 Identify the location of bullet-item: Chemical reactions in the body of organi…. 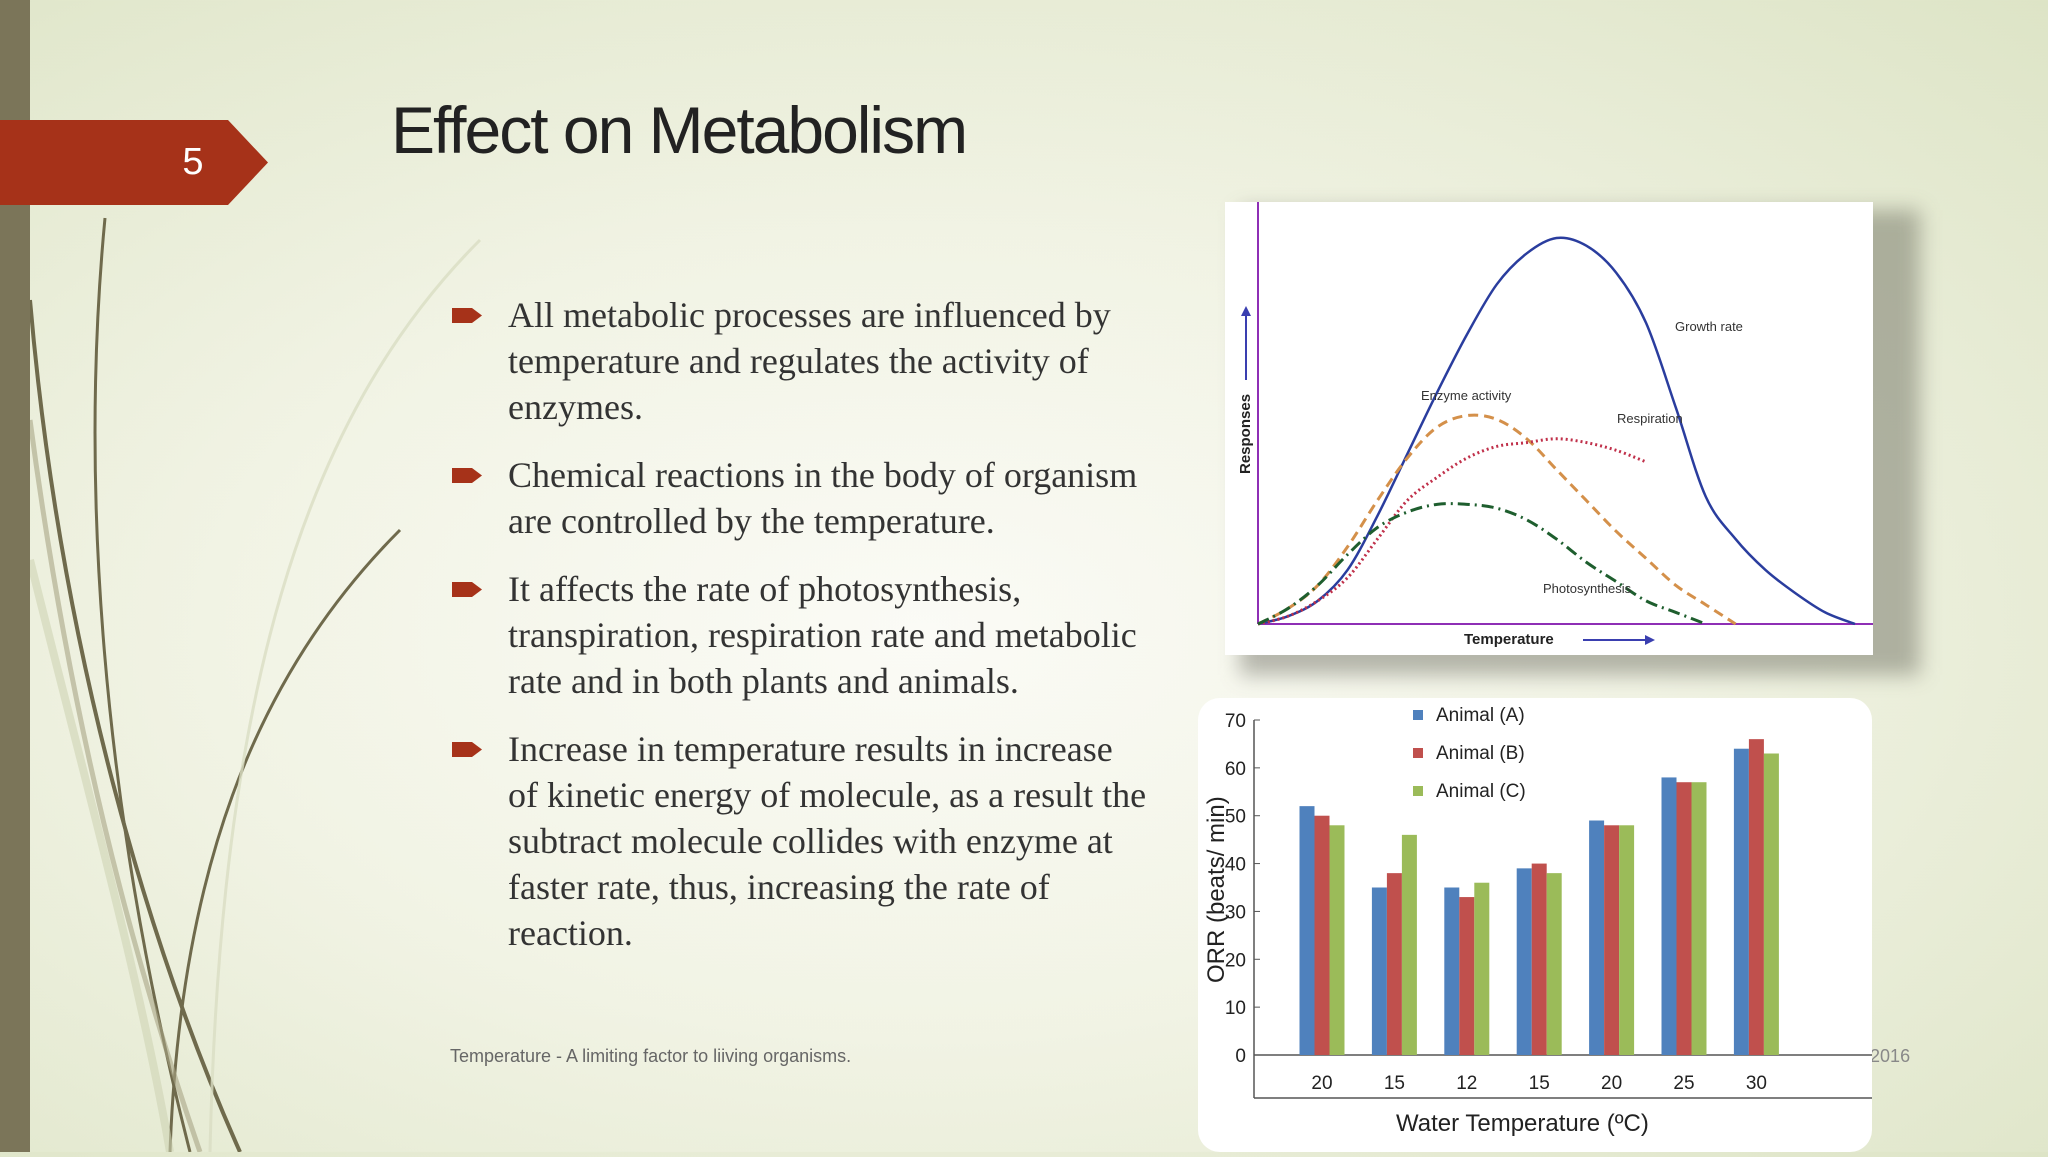
(800, 498).